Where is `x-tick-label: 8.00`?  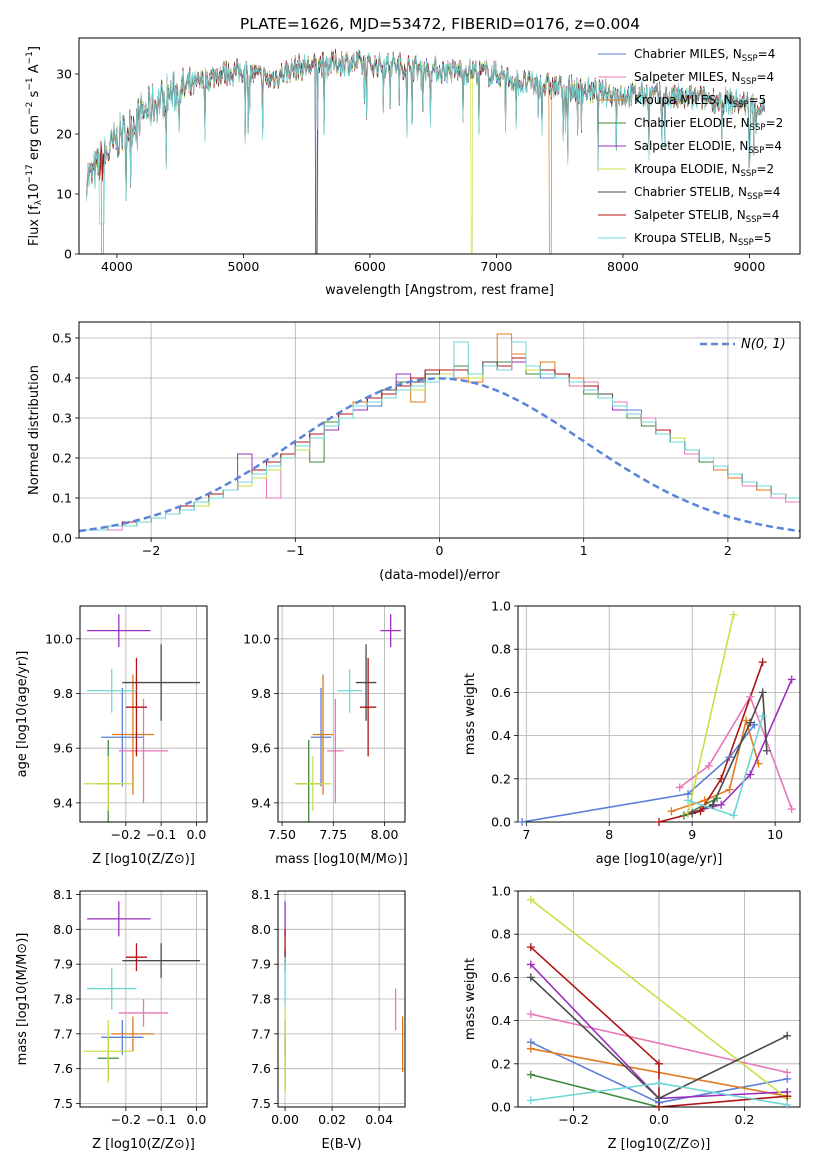
x-tick-label: 8.00 is located at coordinates (385, 834).